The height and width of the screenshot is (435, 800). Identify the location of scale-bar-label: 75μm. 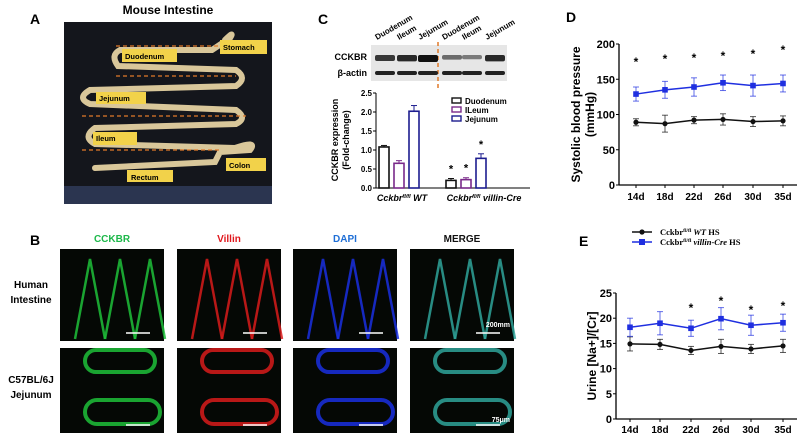
(501, 420).